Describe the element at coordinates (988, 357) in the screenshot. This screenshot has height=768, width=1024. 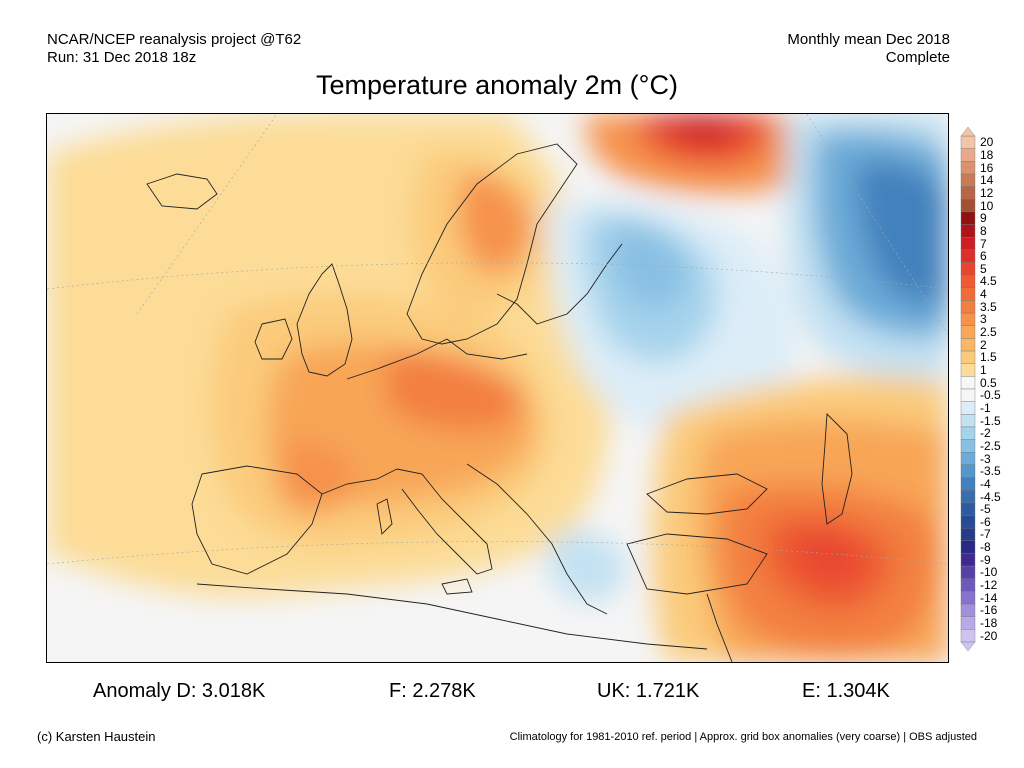
I see `legend-label: 1.5` at that location.